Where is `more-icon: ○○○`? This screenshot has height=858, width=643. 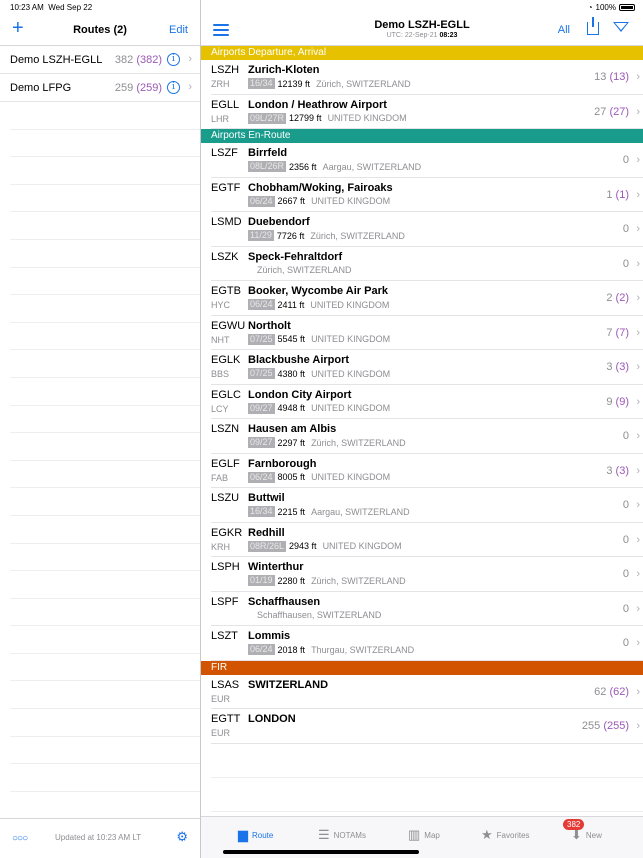
more-icon: ○○○ is located at coordinates (20, 838).